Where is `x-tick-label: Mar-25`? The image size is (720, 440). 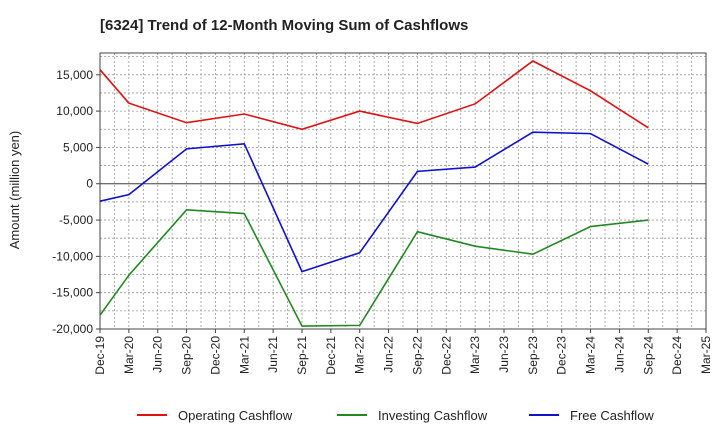
x-tick-label: Mar-25 is located at coordinates (706, 355).